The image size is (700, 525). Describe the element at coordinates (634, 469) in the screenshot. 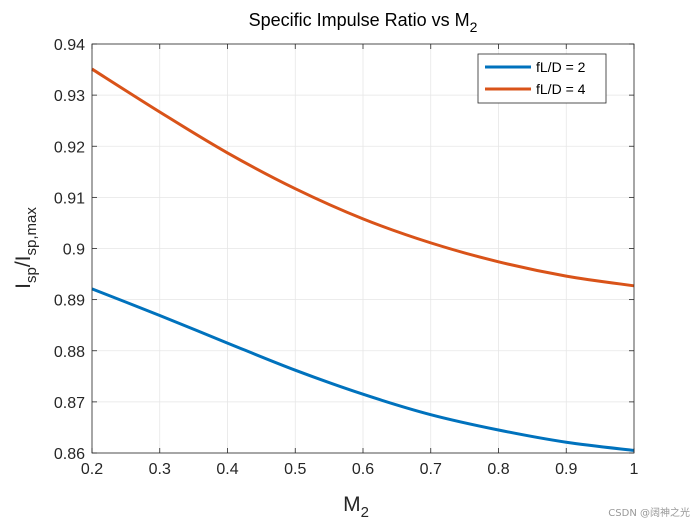

I see `x-tick-label: 1` at that location.